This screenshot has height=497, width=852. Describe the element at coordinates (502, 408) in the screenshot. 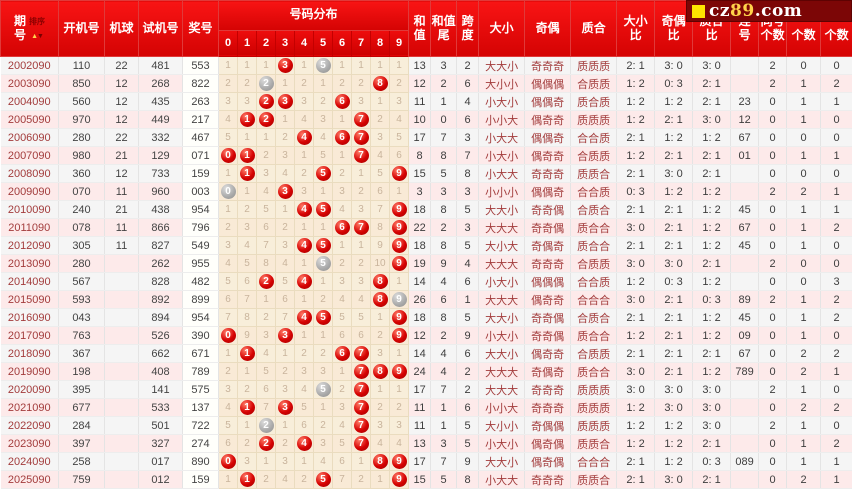

I see `bigsmall-cell: 小小大` at that location.